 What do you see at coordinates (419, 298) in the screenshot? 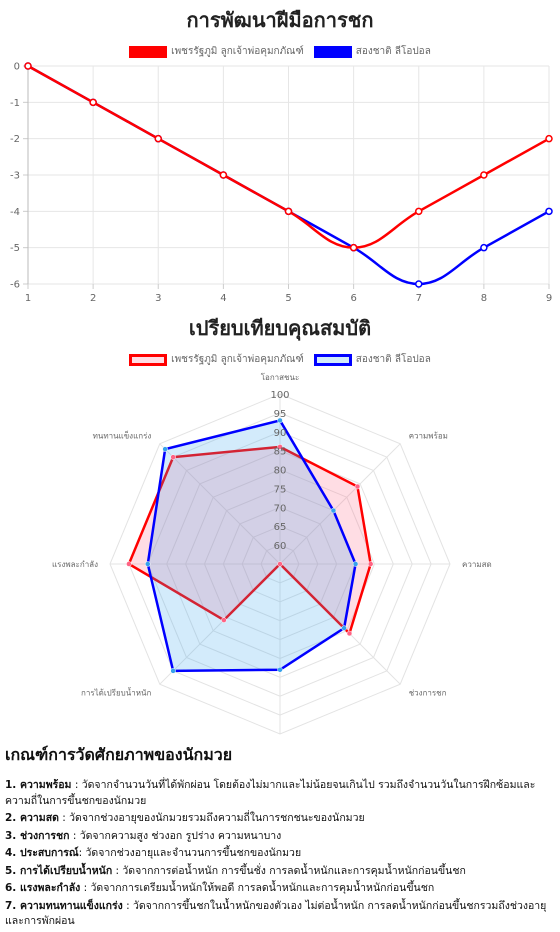
I see `x-tick-label: 7` at bounding box center [419, 298].